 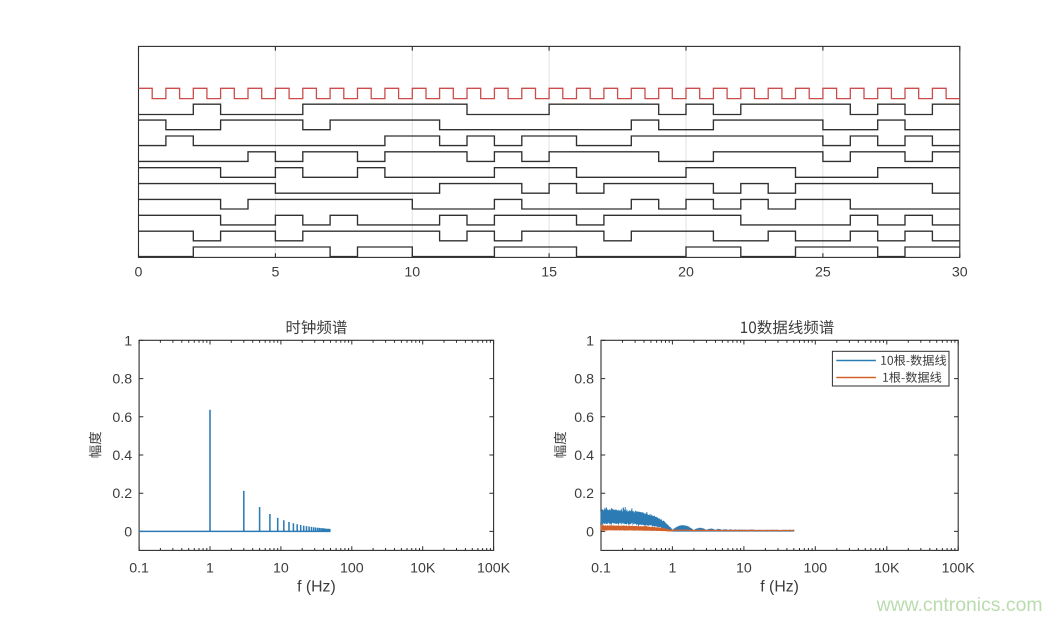 I want to click on svg-text: 25, so click(x=823, y=273).